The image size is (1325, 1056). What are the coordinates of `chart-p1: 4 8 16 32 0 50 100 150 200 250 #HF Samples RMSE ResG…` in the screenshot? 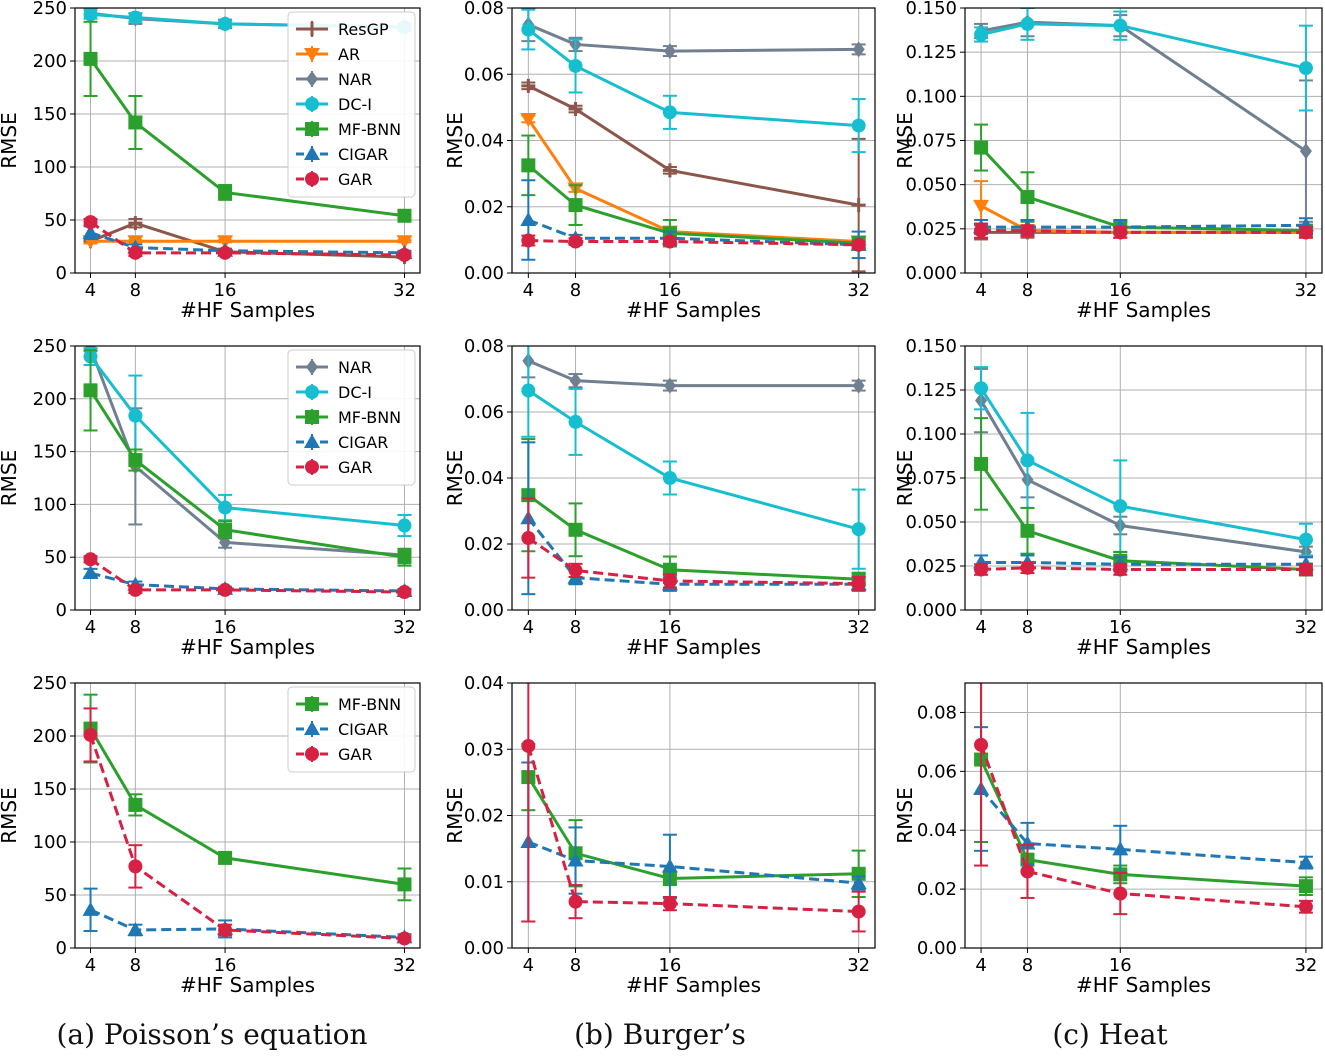 It's located at (210, 161).